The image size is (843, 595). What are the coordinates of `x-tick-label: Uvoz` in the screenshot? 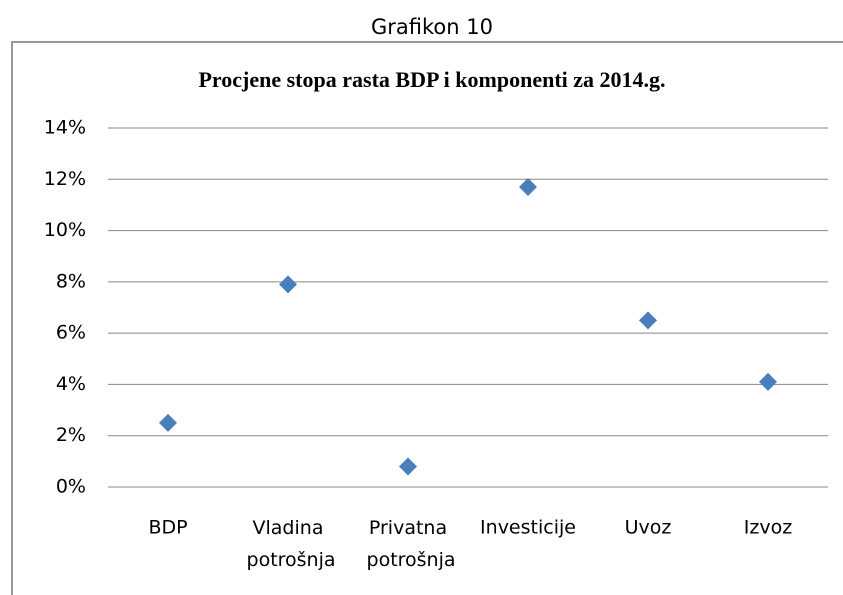 It's located at (648, 528).